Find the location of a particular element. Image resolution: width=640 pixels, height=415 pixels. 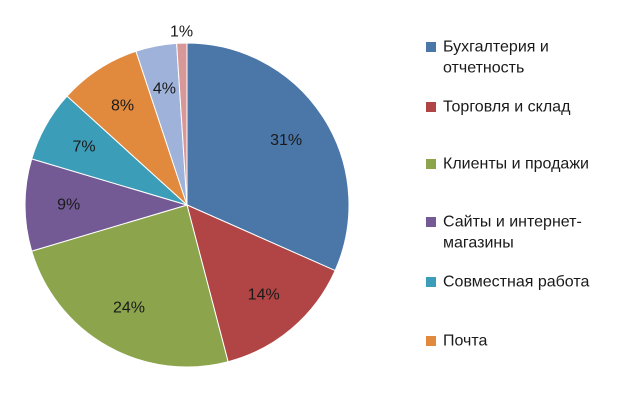

pie-slice-label-0: 31% is located at coordinates (286, 140).